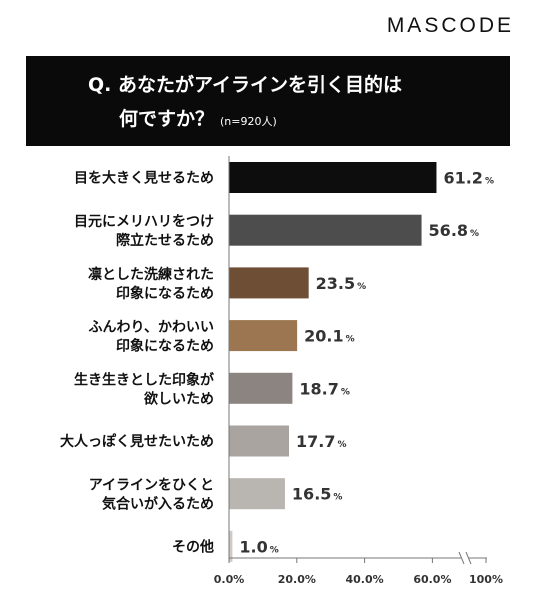  I want to click on brand-logo: MASCODE, so click(450, 25).